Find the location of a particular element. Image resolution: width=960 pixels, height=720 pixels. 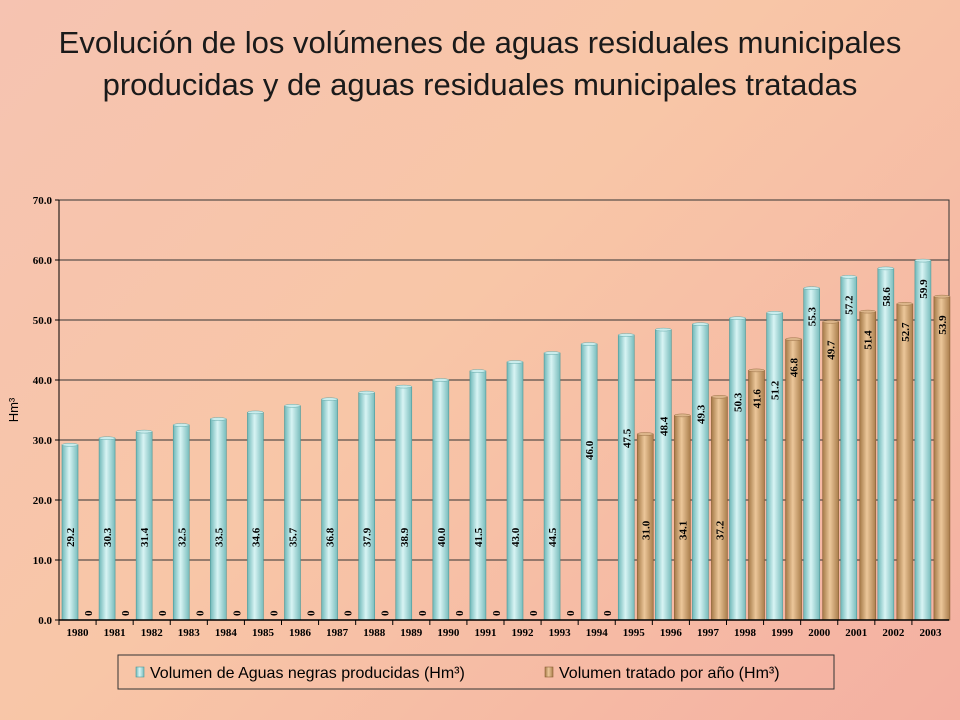

y-tick-label: 10.0 is located at coordinates (43, 561).